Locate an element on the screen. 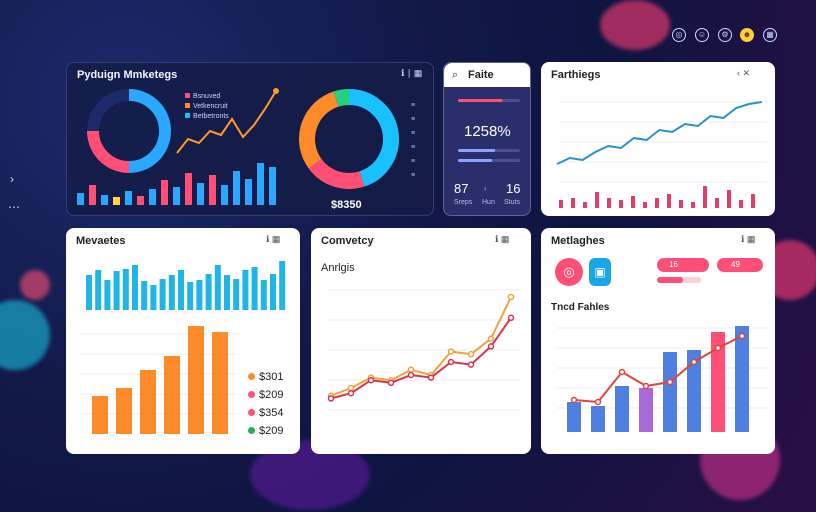  panel4-charts is located at coordinates (183, 347).